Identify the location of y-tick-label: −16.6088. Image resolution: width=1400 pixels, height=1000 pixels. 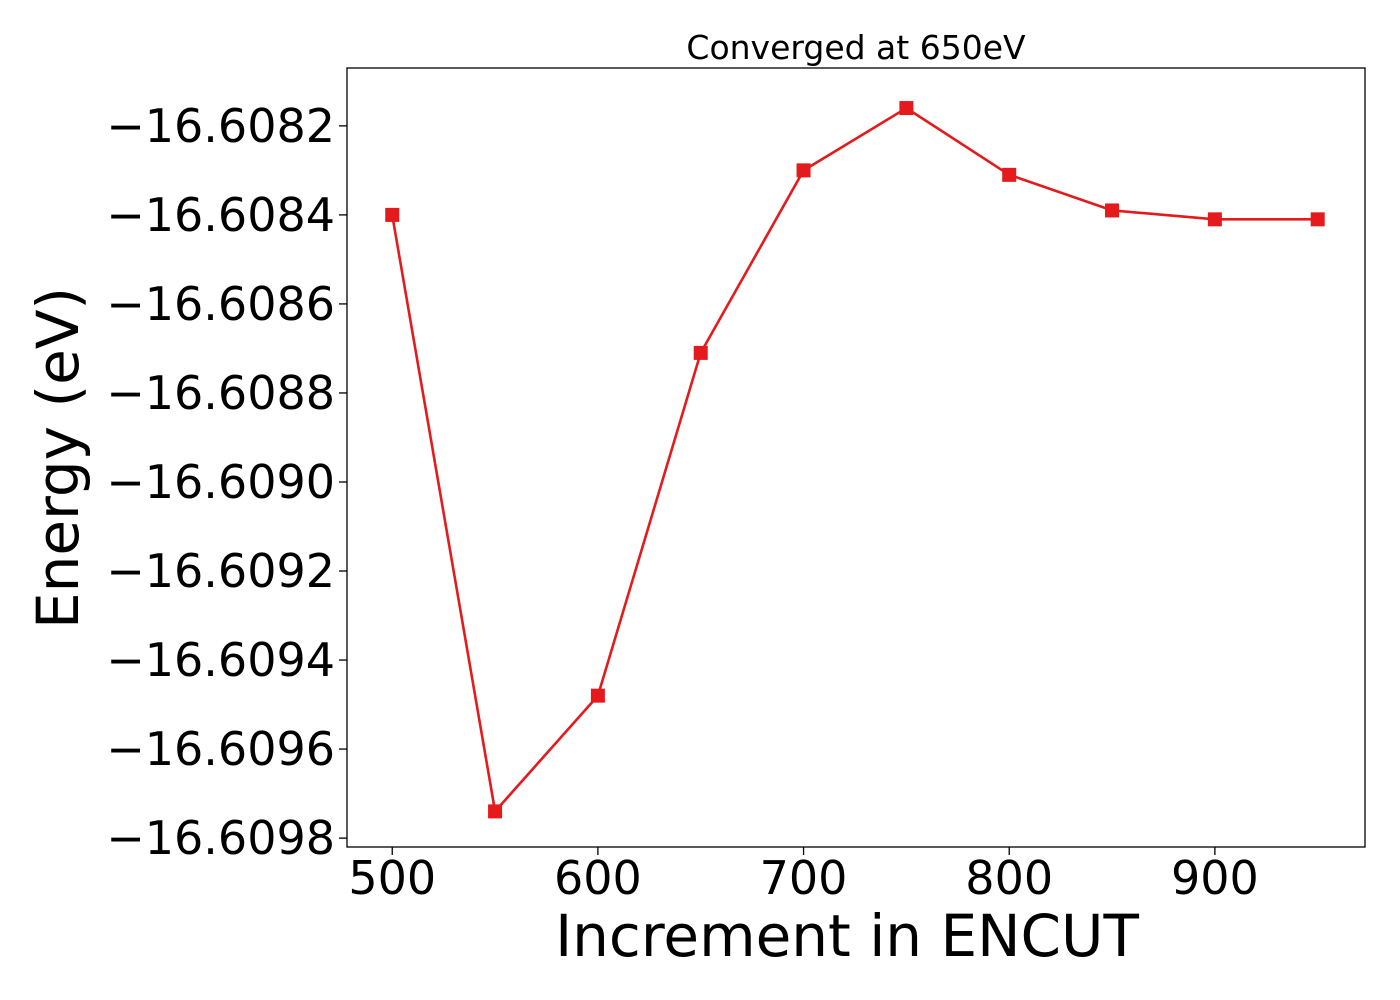
(220, 393).